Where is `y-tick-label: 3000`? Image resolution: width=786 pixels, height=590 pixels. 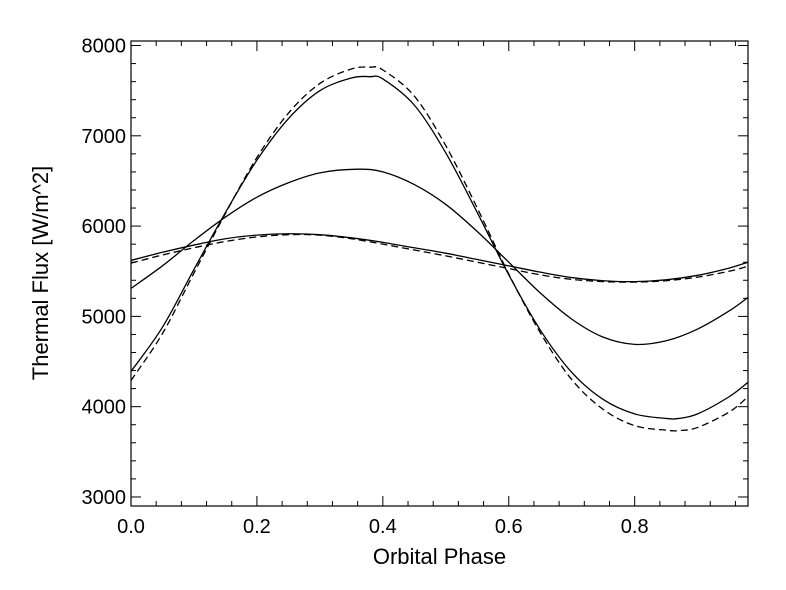 y-tick-label: 3000 is located at coordinates (104, 498).